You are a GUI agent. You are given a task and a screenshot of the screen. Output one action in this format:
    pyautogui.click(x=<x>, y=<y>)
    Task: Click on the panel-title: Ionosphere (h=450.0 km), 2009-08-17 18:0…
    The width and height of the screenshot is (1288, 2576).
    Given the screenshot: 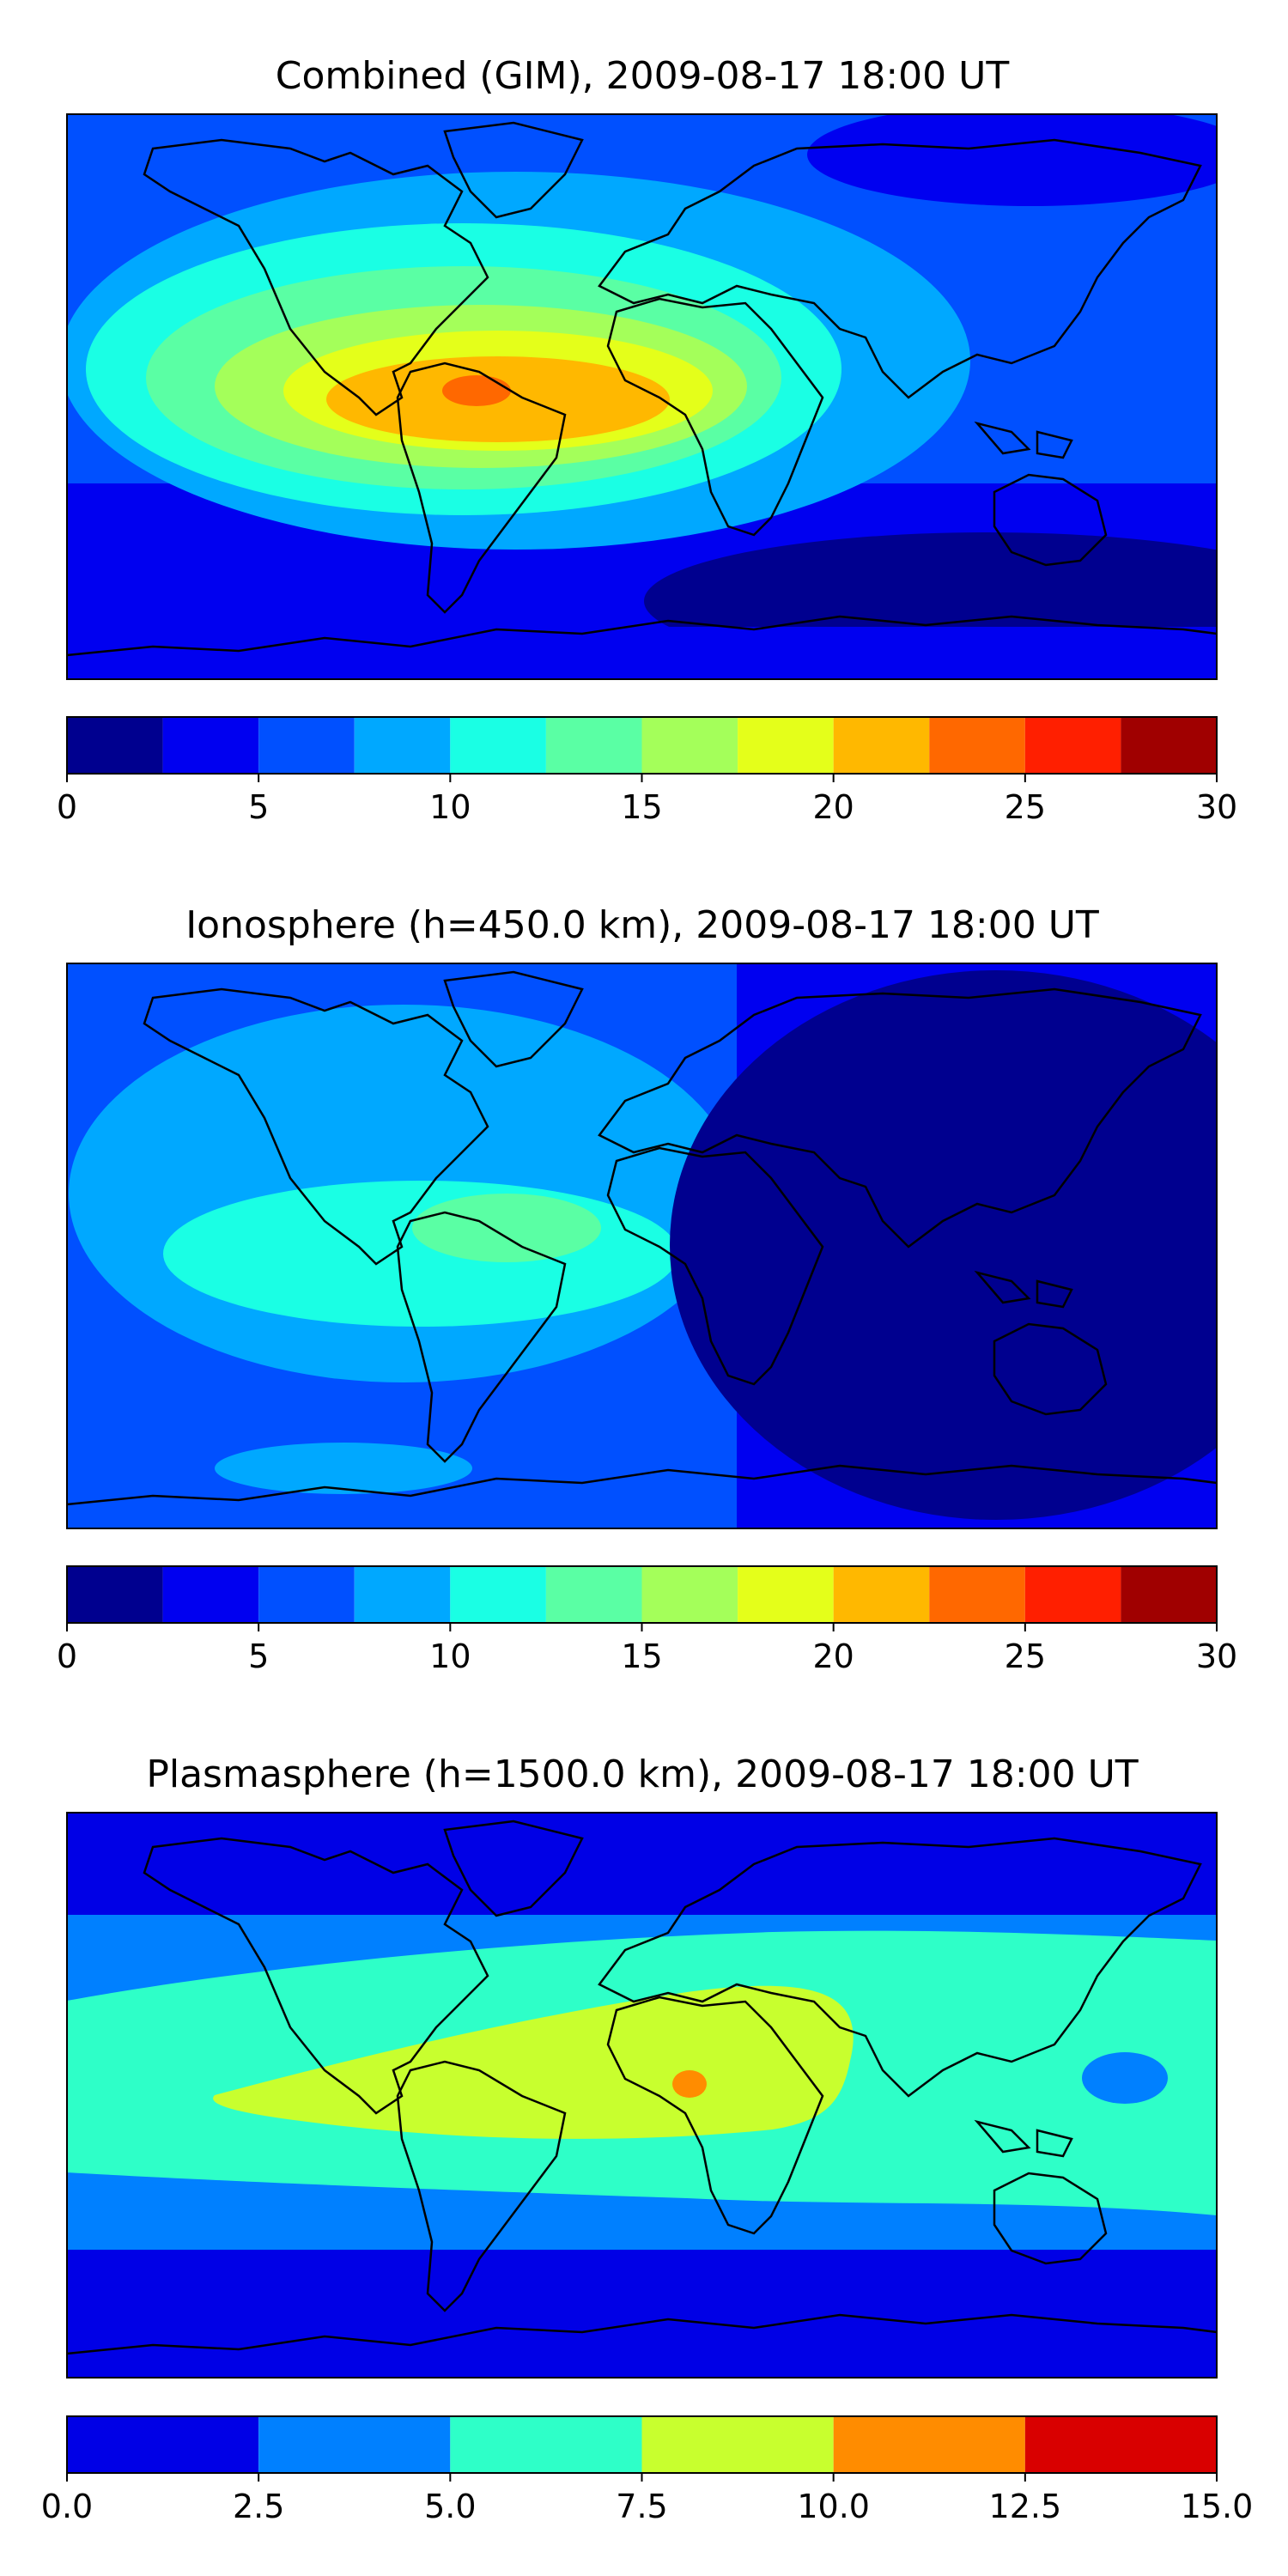 What is the action you would take?
    pyautogui.click(x=642, y=925)
    